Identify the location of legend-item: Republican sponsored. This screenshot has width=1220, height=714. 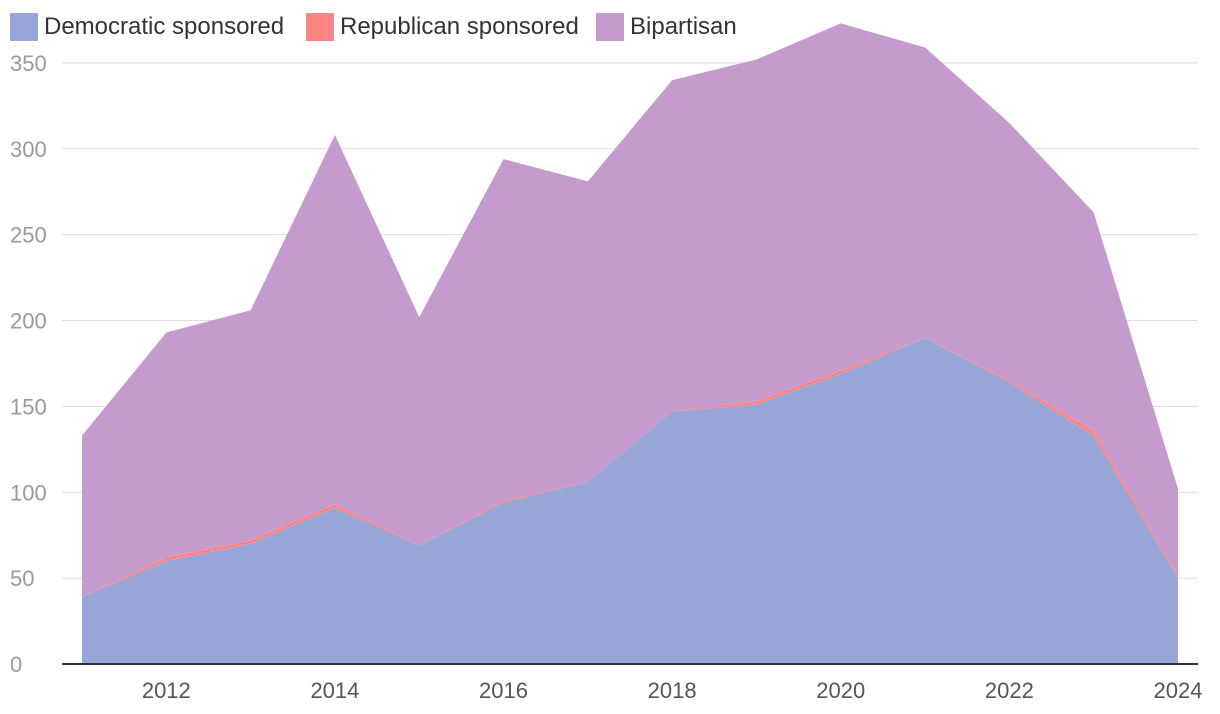
(442, 27).